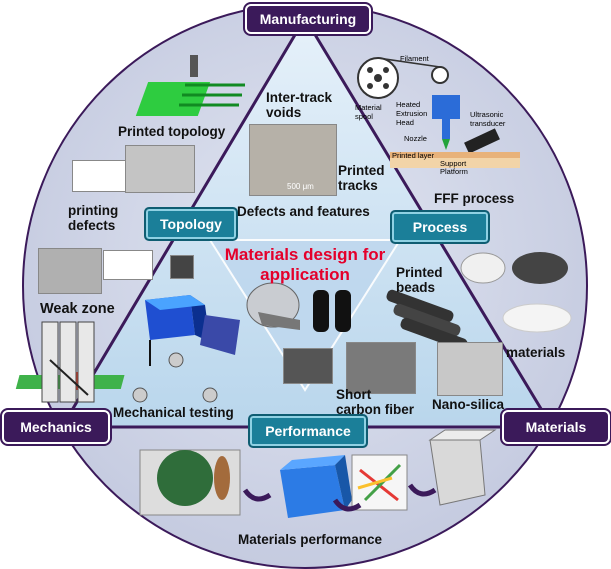  What do you see at coordinates (540, 268) in the screenshot?
I see `black-powder-image` at bounding box center [540, 268].